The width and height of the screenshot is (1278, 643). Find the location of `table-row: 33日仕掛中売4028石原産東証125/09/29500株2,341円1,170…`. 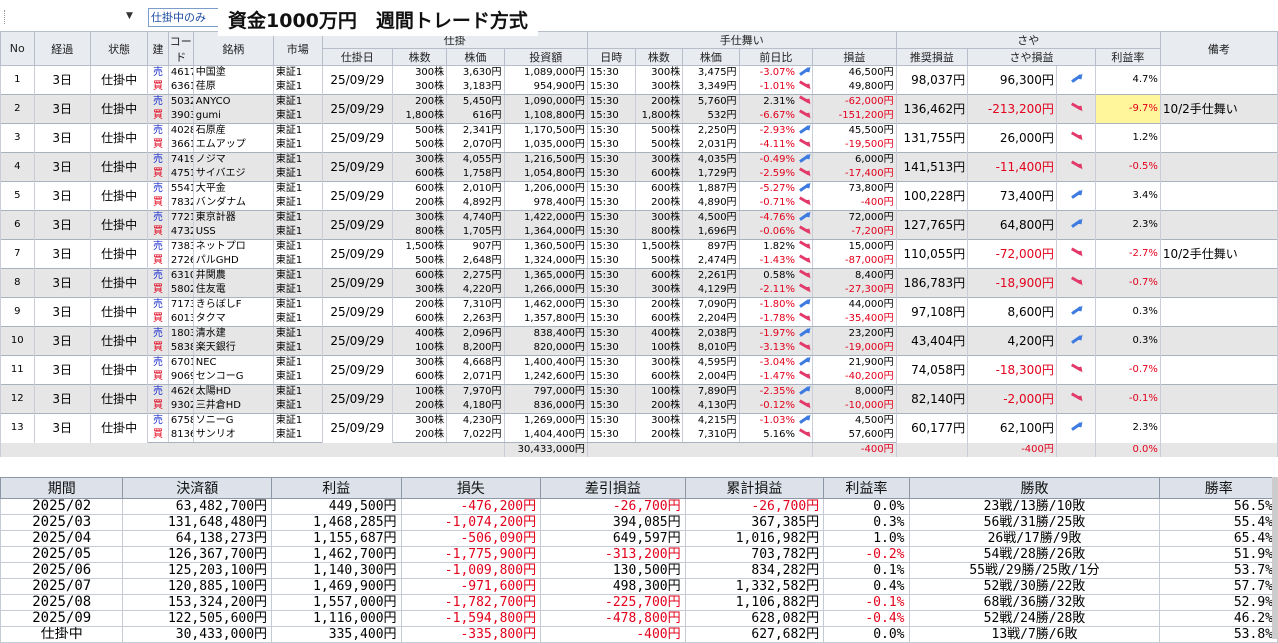

table-row: 33日仕掛中売4028石原産東証125/09/29500株2,341円1,170… is located at coordinates (639, 138).